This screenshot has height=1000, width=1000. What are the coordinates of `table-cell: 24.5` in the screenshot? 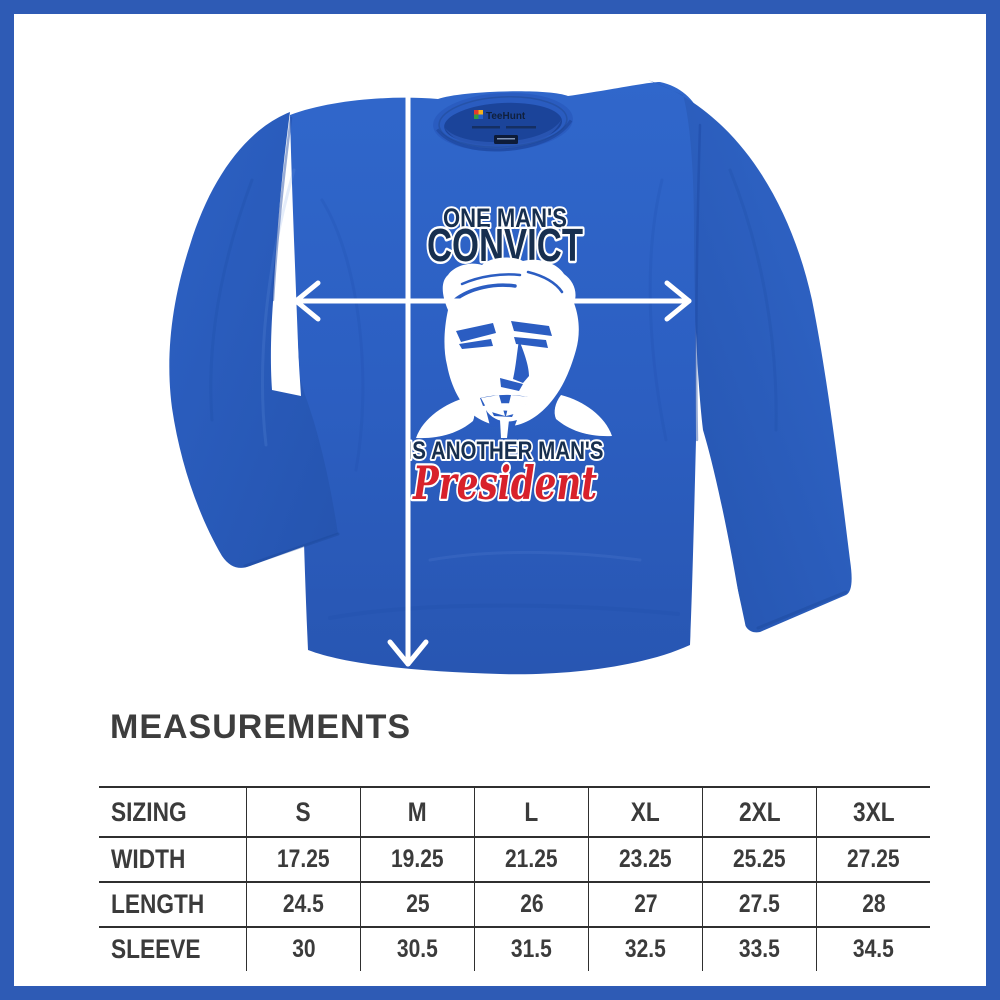 It's located at (303, 903).